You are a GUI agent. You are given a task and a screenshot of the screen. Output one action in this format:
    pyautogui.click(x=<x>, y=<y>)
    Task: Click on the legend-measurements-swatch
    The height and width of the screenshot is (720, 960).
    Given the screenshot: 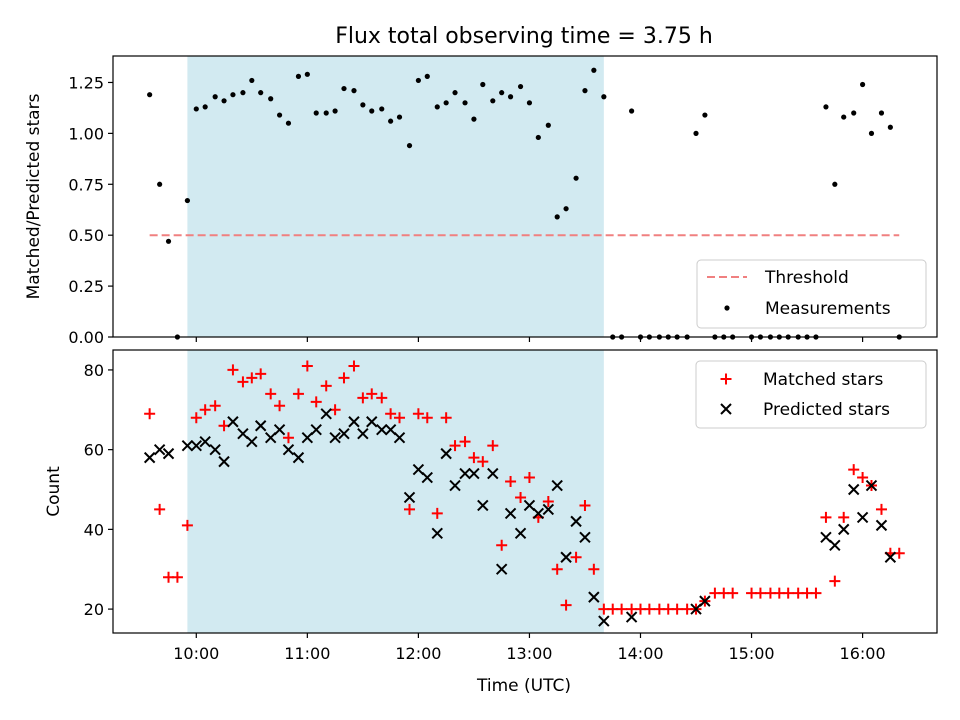 What is the action you would take?
    pyautogui.click(x=727, y=308)
    